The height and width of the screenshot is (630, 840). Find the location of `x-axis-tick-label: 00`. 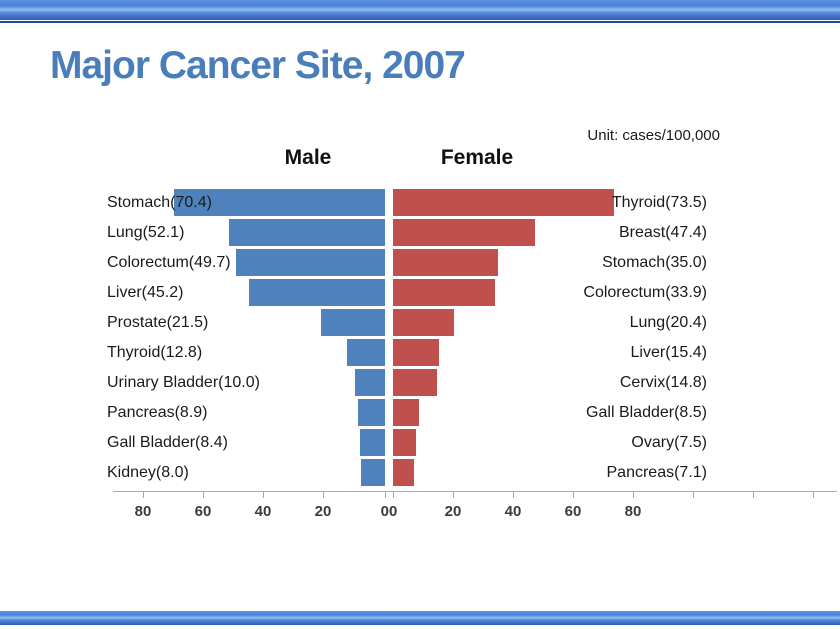

x-axis-tick-label: 00 is located at coordinates (389, 511).